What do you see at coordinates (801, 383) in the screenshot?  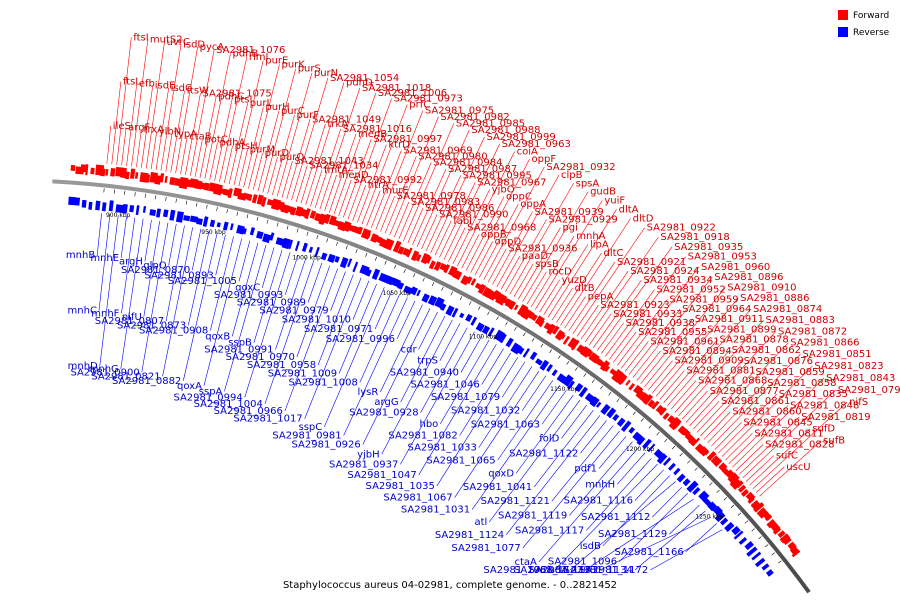 I see `forward-gene-label: SA2981_0858` at bounding box center [801, 383].